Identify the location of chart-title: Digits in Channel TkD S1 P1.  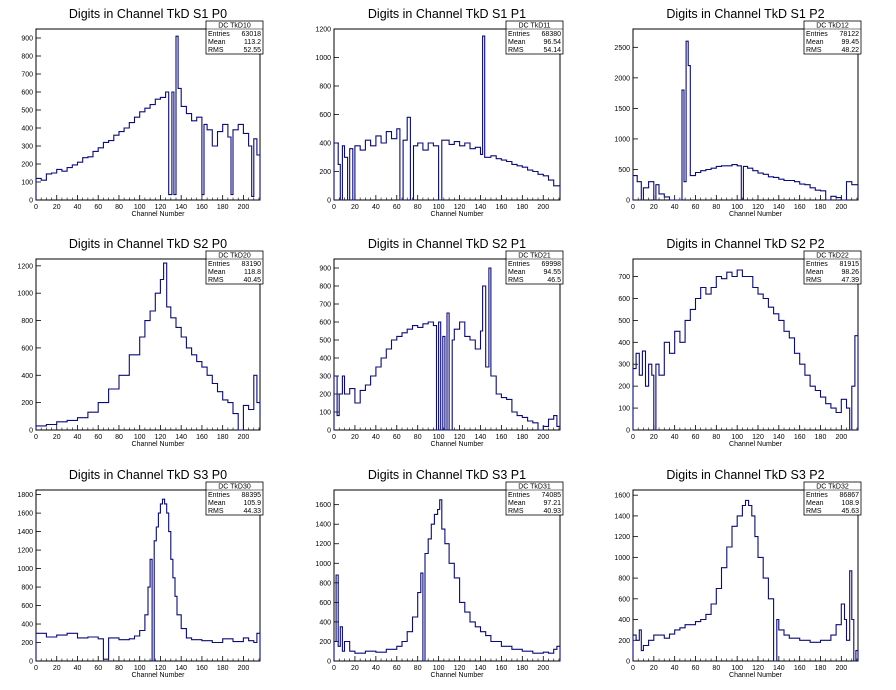
(447, 14).